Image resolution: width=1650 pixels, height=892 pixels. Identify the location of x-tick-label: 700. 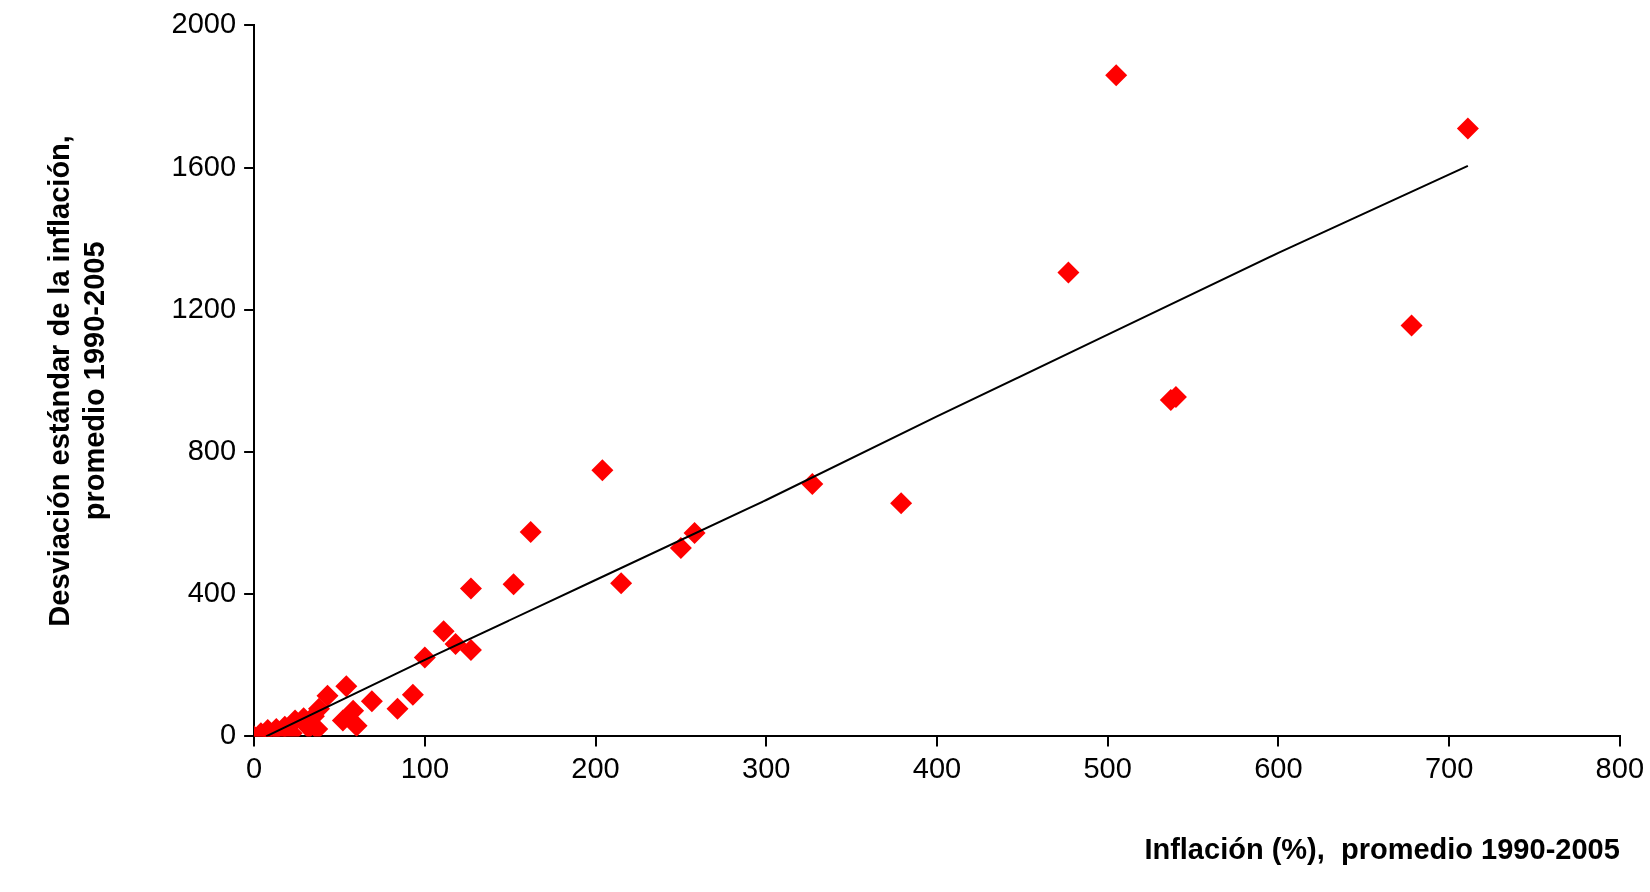
(1449, 767).